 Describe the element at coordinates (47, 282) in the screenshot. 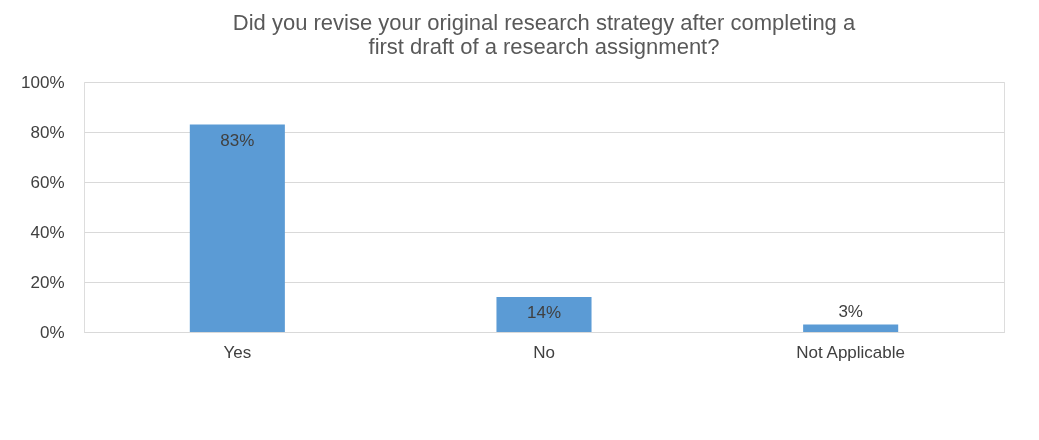

I see `y-tick-label: 20%` at that location.